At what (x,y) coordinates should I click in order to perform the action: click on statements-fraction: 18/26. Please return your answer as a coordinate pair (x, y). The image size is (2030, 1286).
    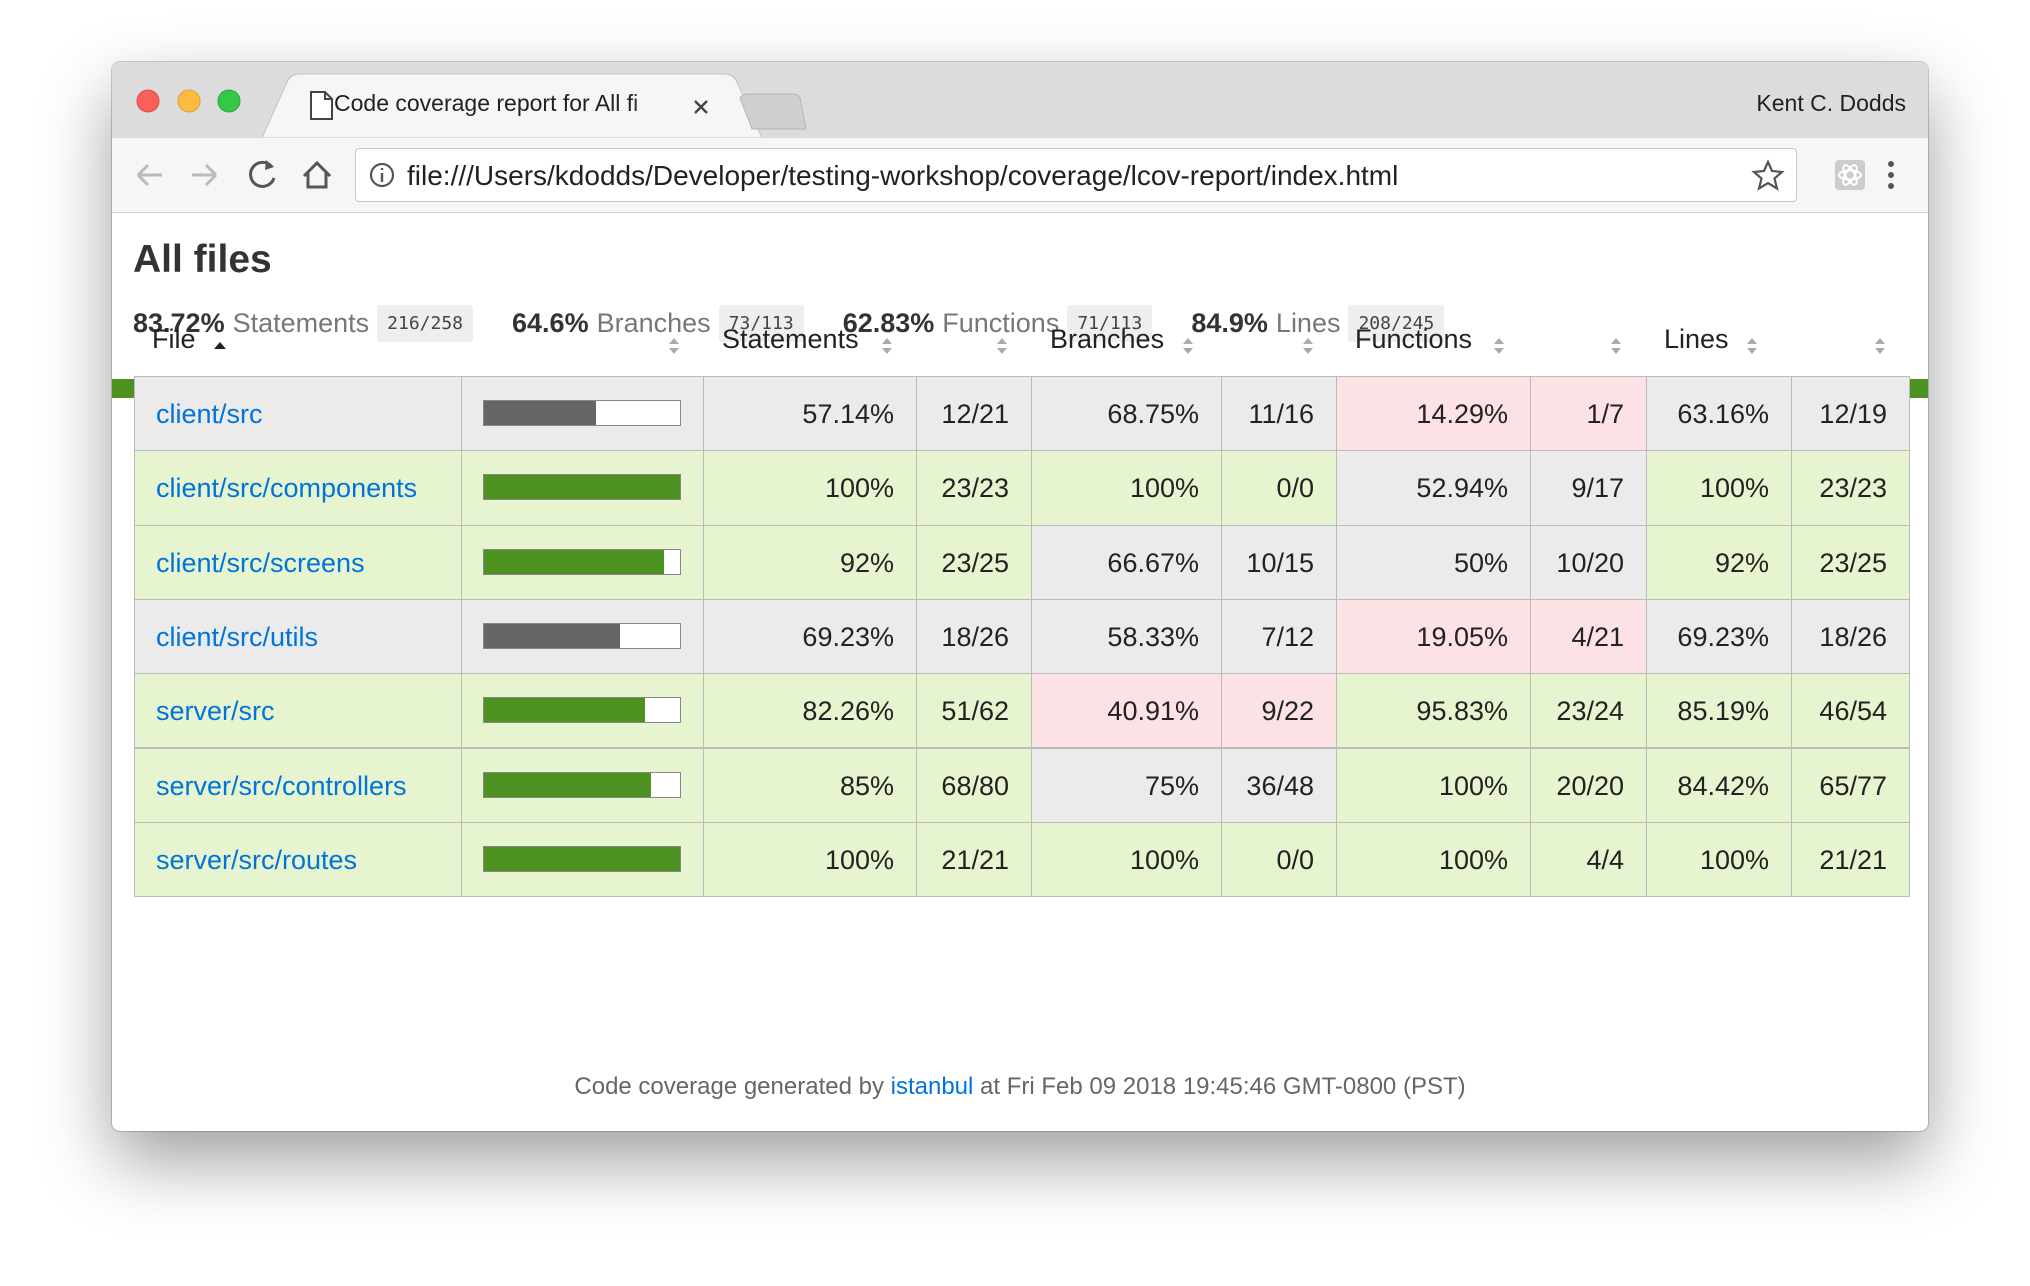
    Looking at the image, I should click on (974, 636).